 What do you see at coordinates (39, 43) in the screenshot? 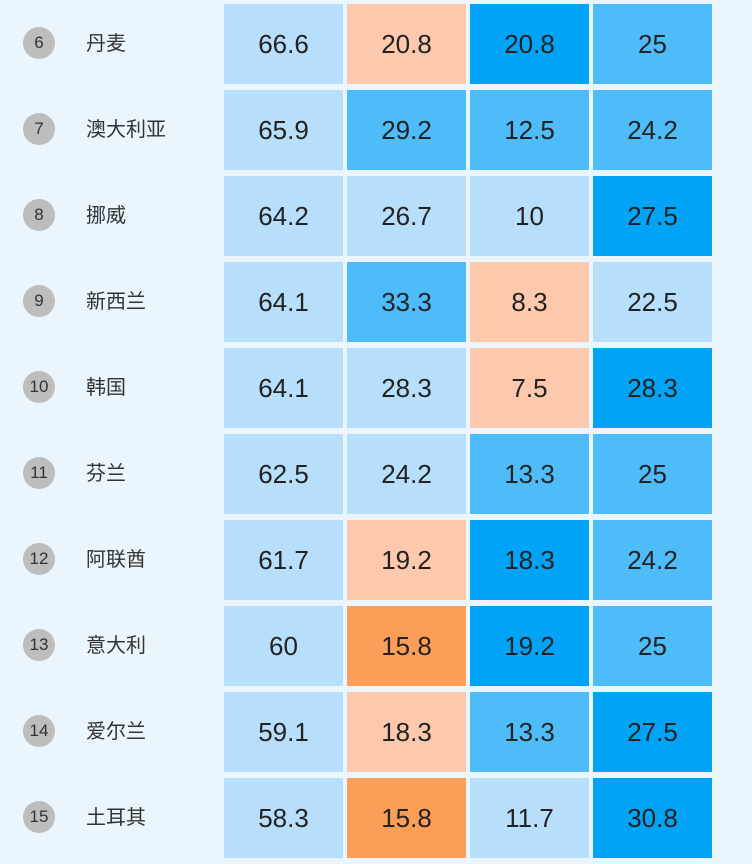
I see `rank-badge: 6` at bounding box center [39, 43].